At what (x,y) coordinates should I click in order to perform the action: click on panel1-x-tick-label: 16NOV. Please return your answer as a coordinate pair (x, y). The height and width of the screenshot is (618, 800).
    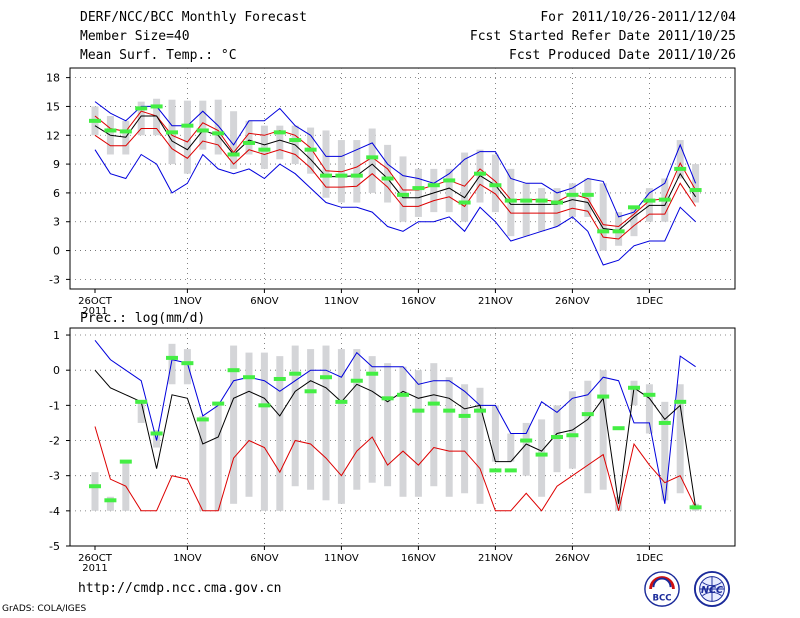
    Looking at the image, I should click on (418, 301).